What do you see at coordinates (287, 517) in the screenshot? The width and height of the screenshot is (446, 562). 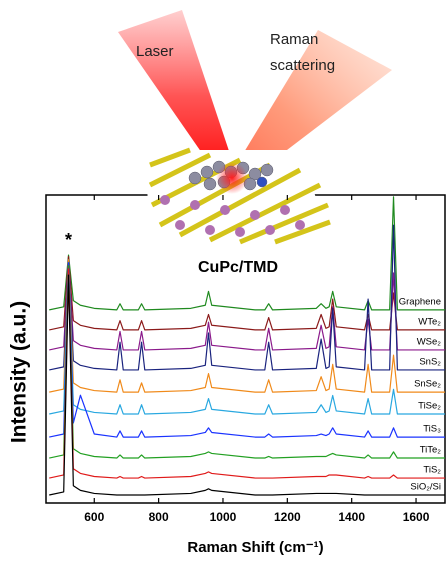 I see `x-tick-label: 1200` at bounding box center [287, 517].